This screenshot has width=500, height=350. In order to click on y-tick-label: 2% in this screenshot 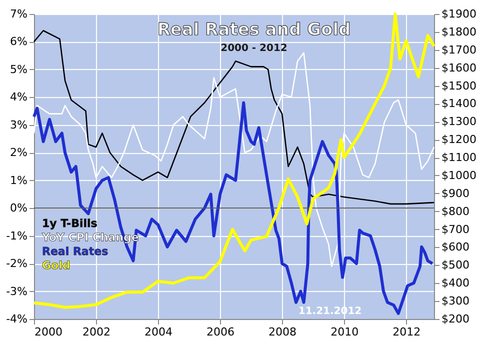, I will do `click(19, 153)`.